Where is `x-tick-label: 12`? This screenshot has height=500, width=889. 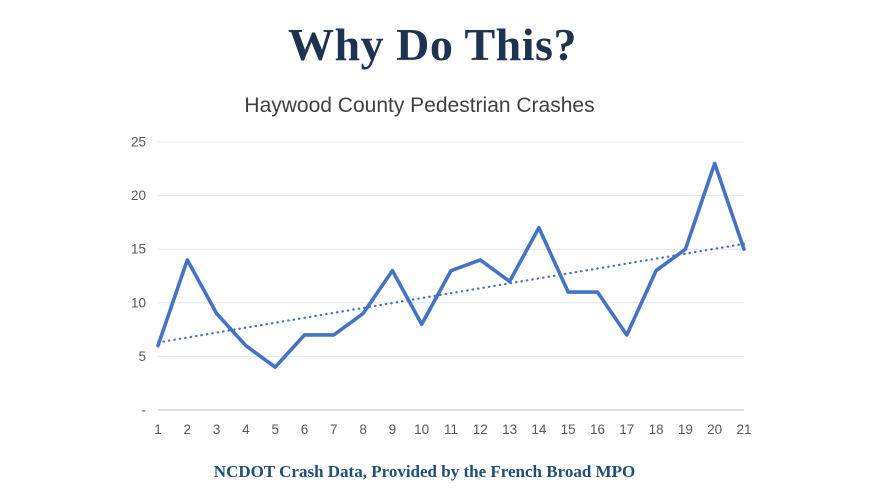 x-tick-label: 12 is located at coordinates (480, 429).